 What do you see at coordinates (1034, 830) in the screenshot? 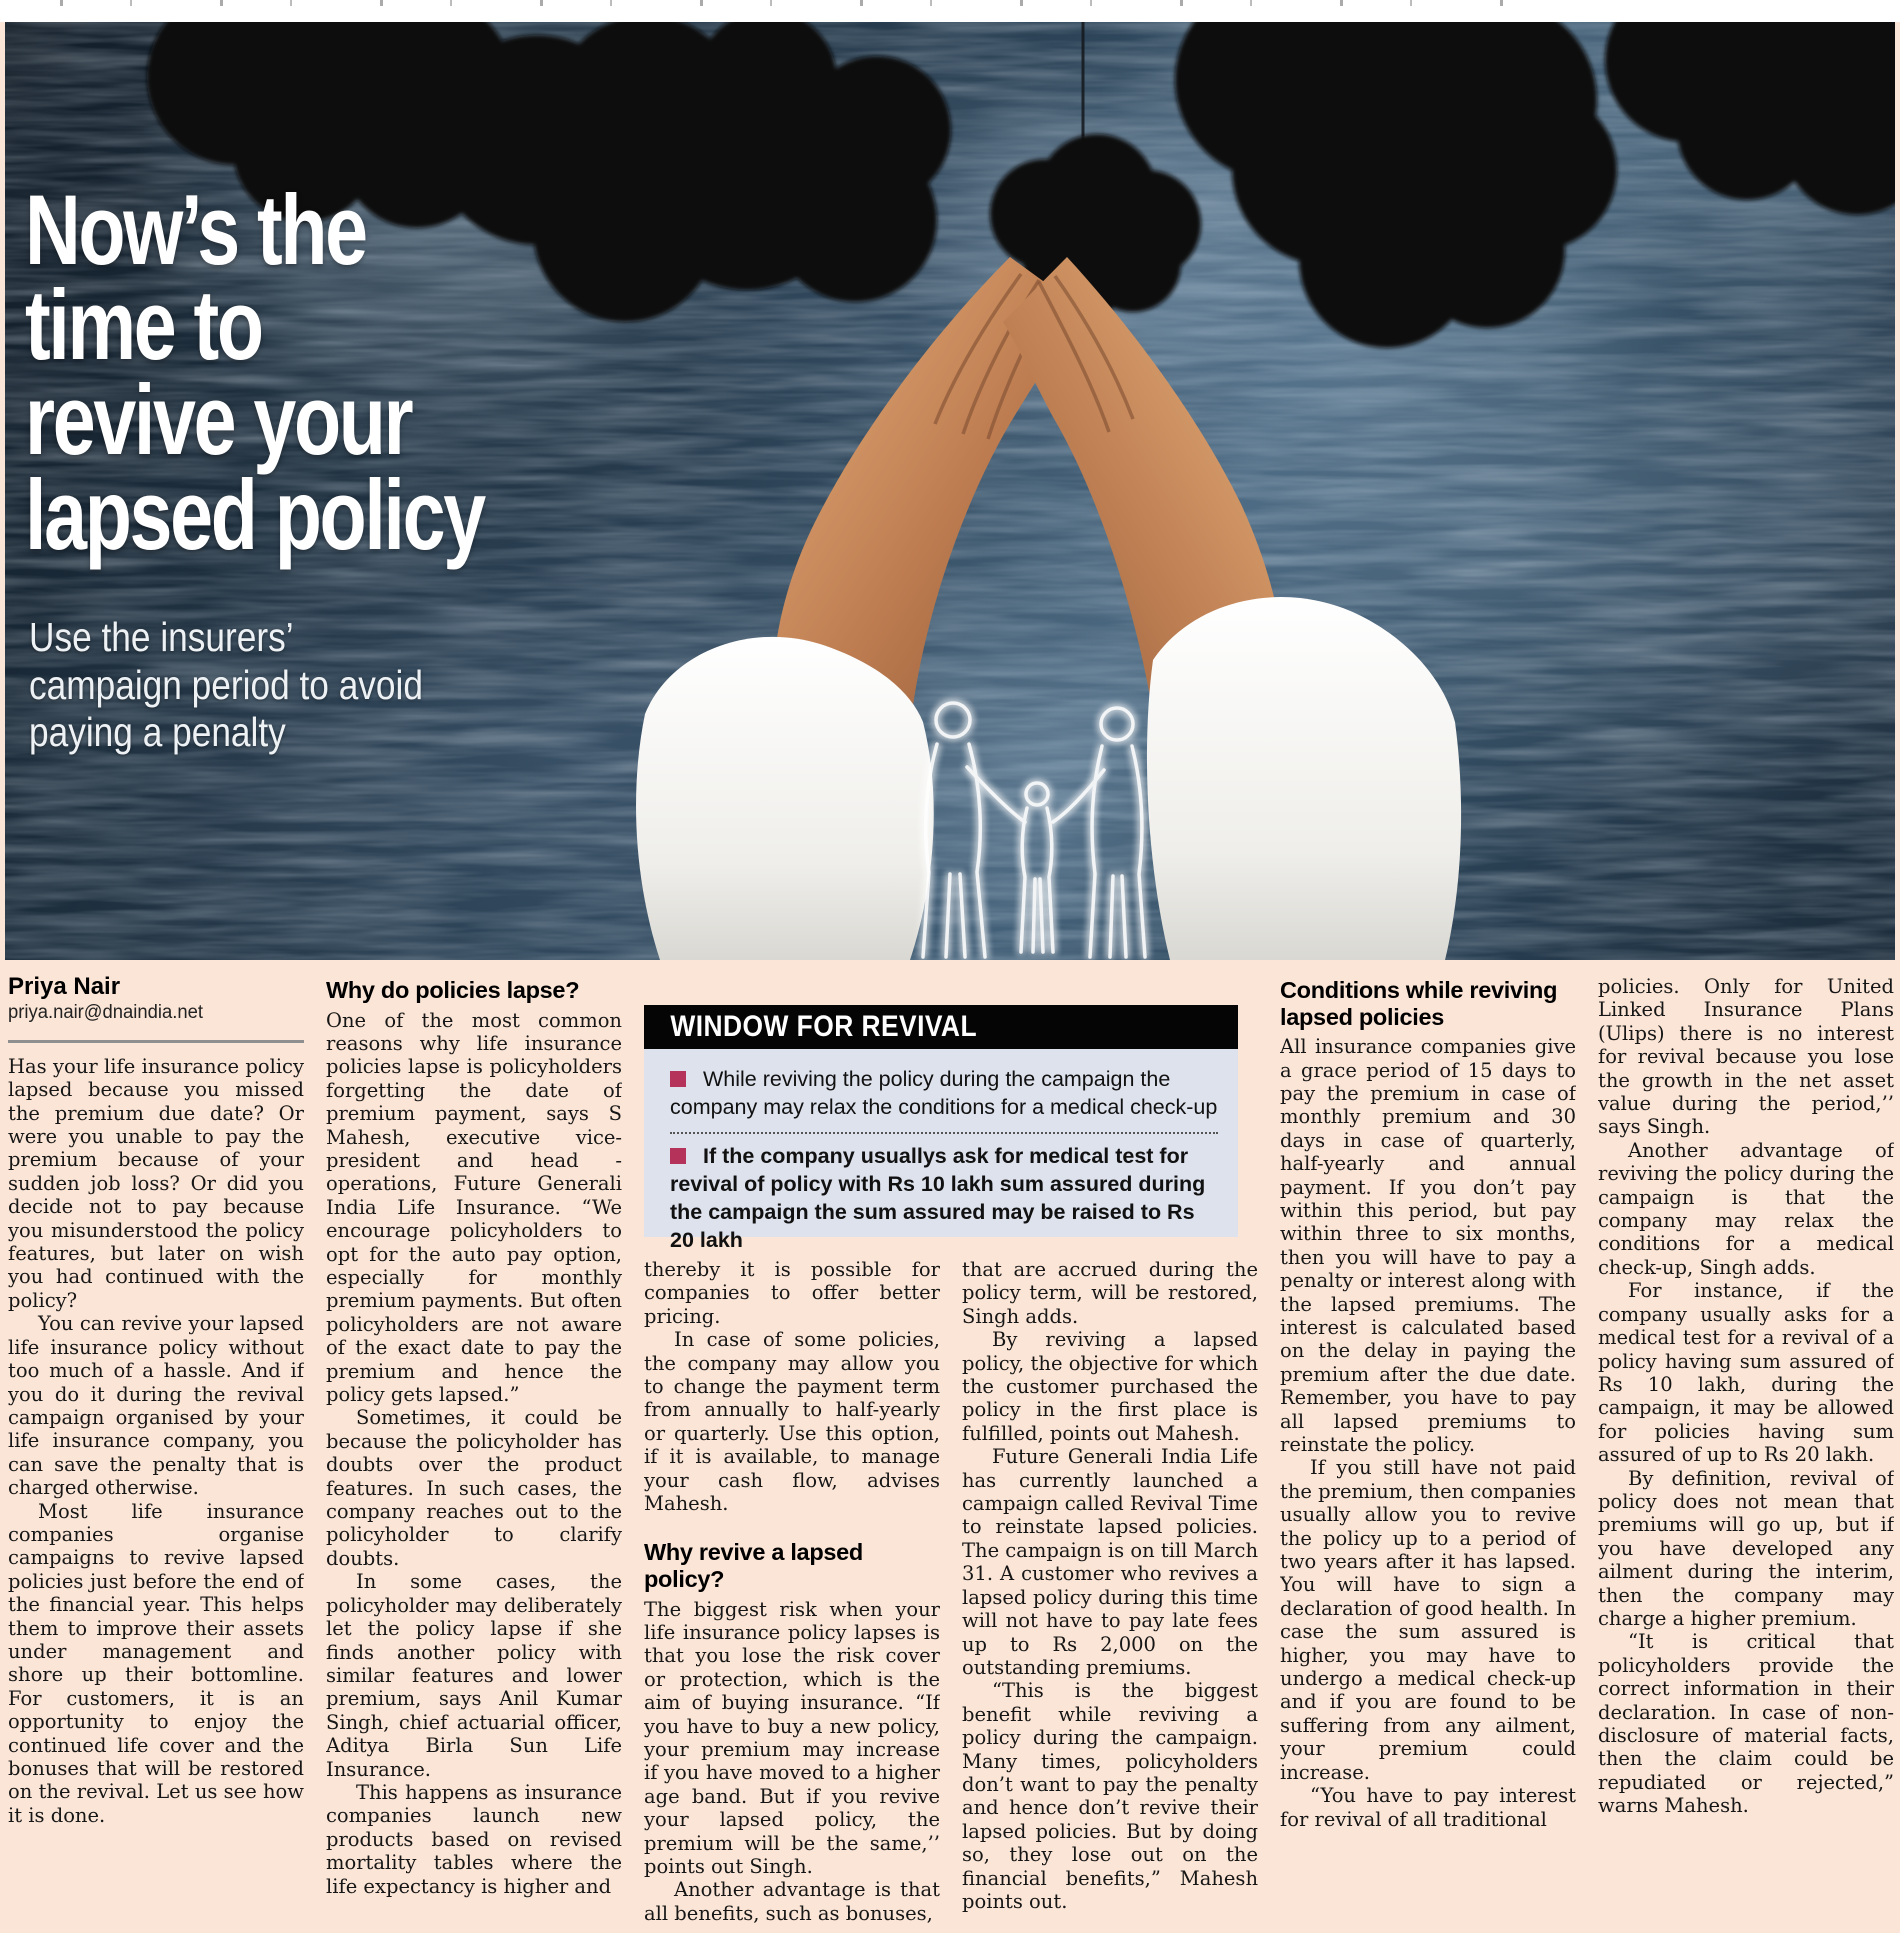
I see `family-outline-icon` at bounding box center [1034, 830].